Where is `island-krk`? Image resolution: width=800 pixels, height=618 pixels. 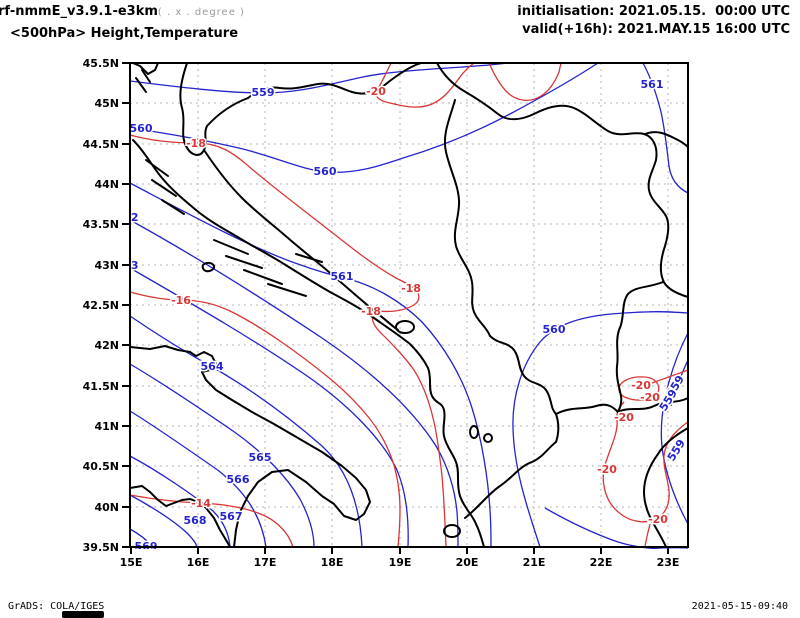
island-krk is located at coordinates (141, 85).